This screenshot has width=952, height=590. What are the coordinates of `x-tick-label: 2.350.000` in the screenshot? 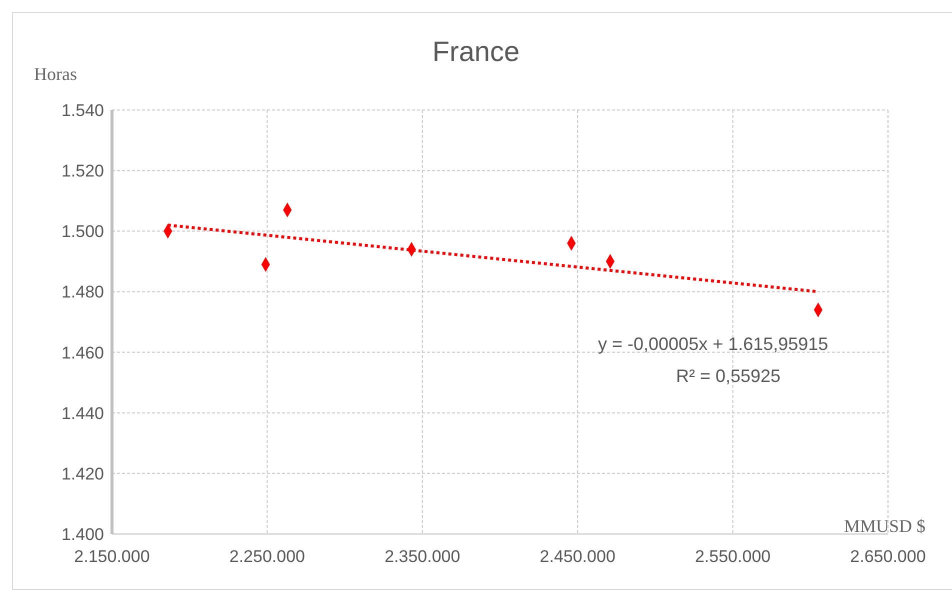 It's located at (422, 556).